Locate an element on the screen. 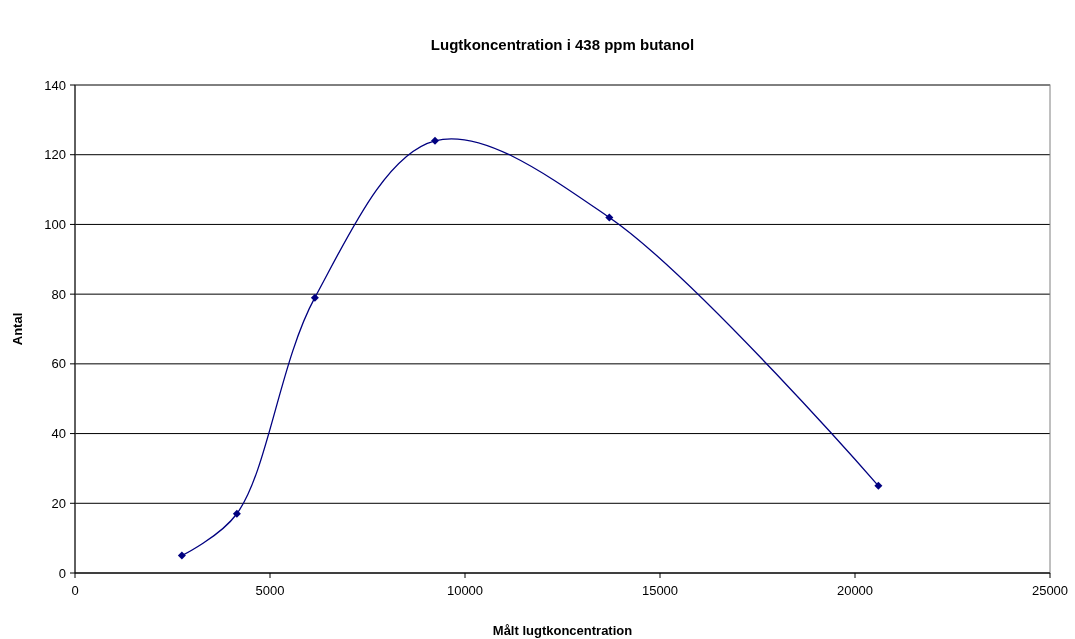 This screenshot has width=1075, height=639. x-tick-label: 10000 is located at coordinates (465, 590).